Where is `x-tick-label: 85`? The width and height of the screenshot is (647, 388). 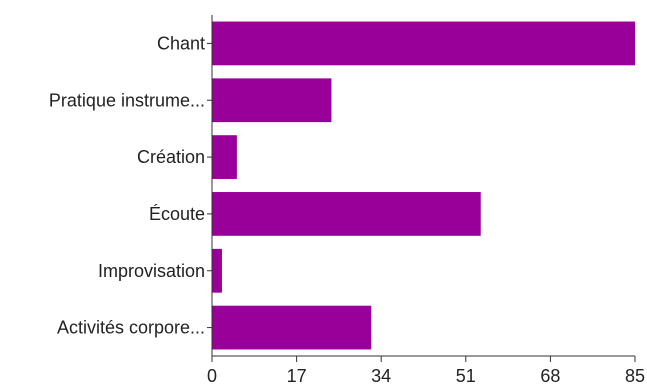 x-tick-label: 85 is located at coordinates (635, 376).